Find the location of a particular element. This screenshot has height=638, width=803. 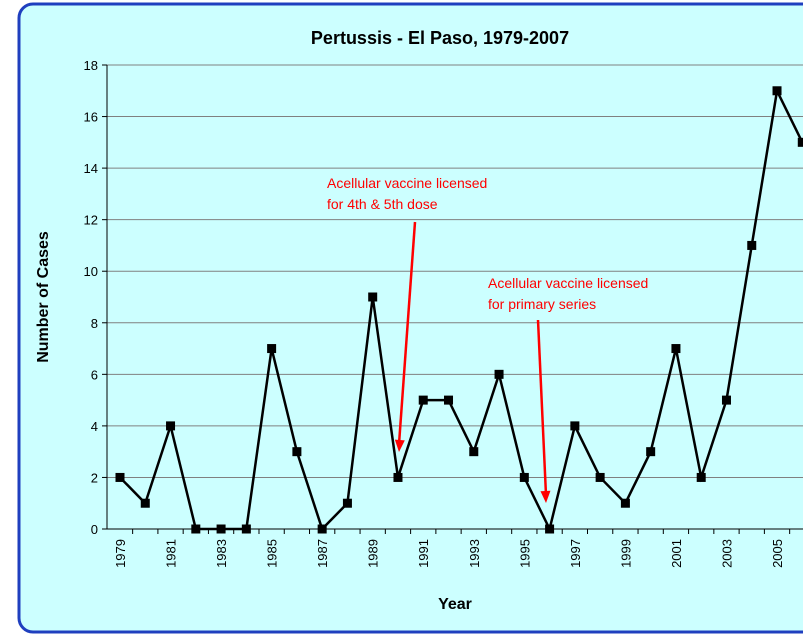

y-tick-label: 12 is located at coordinates (91, 220).